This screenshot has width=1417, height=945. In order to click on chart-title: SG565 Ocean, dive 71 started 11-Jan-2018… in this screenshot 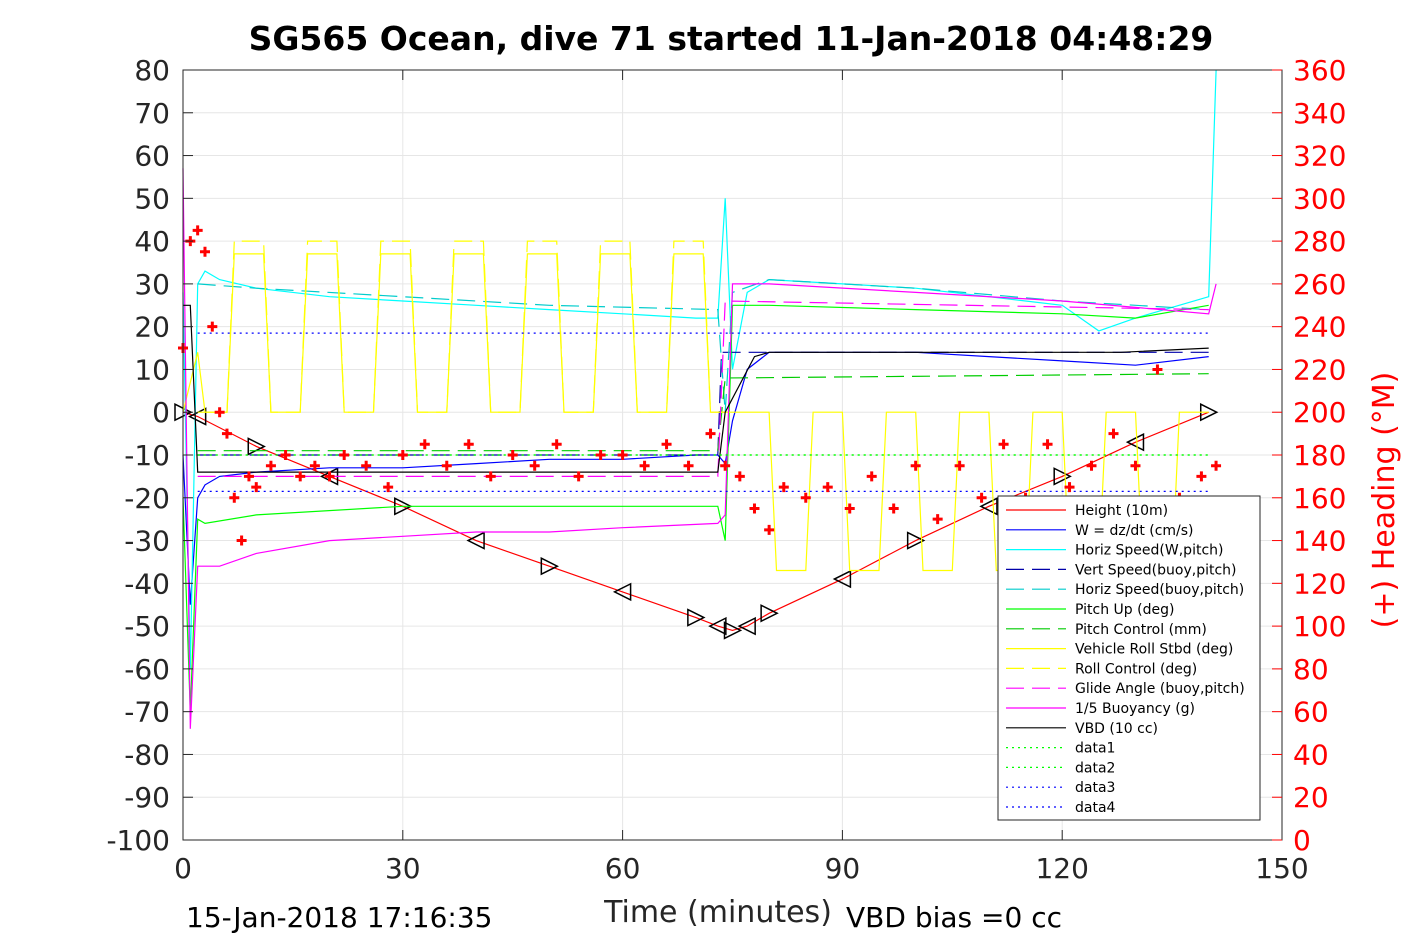, I will do `click(731, 38)`.